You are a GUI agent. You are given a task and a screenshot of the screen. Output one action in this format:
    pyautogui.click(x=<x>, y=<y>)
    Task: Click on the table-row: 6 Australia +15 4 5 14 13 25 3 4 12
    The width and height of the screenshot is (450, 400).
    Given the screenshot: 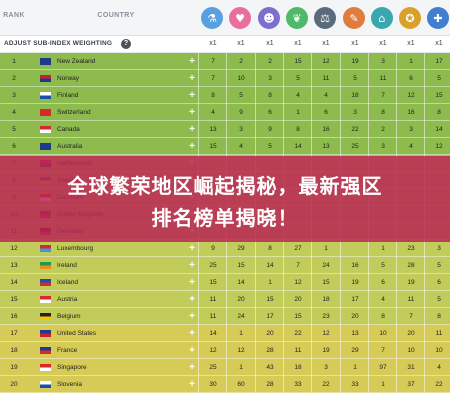 What is the action you would take?
    pyautogui.click(x=225, y=146)
    